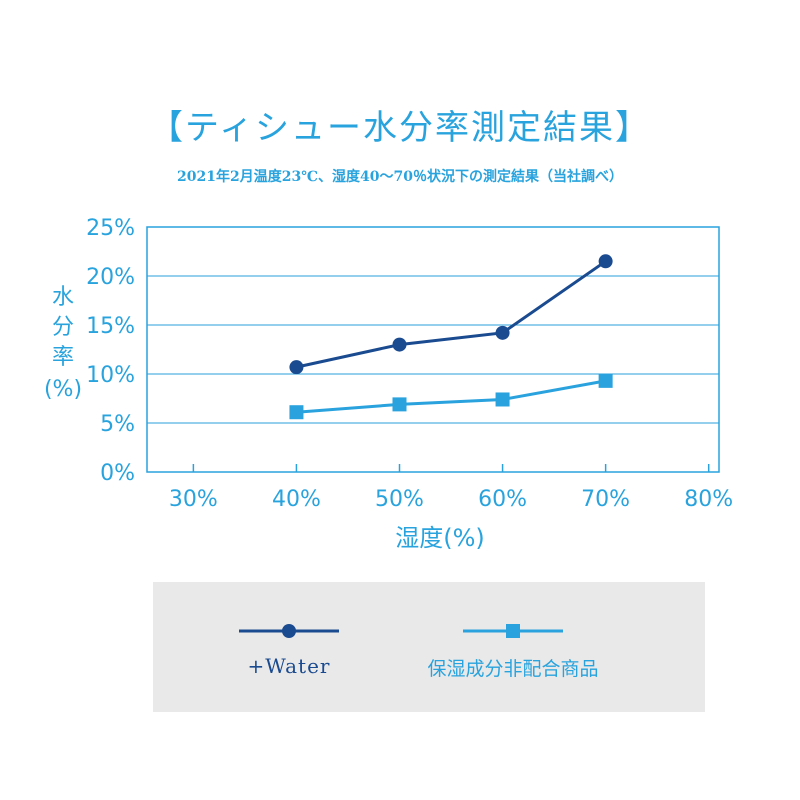 This screenshot has height=800, width=800. What do you see at coordinates (401, 631) in the screenshot?
I see `legend-markers` at bounding box center [401, 631].